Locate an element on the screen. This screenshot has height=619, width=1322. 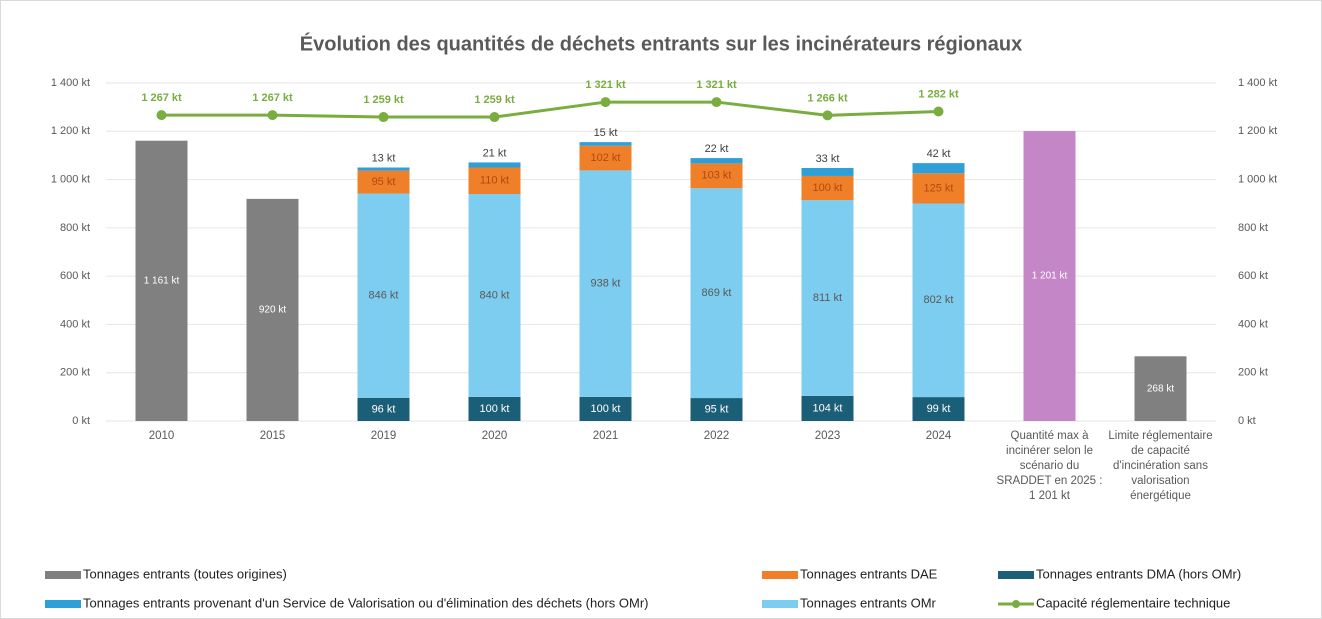
data-label: 1 321 kt is located at coordinates (605, 85).